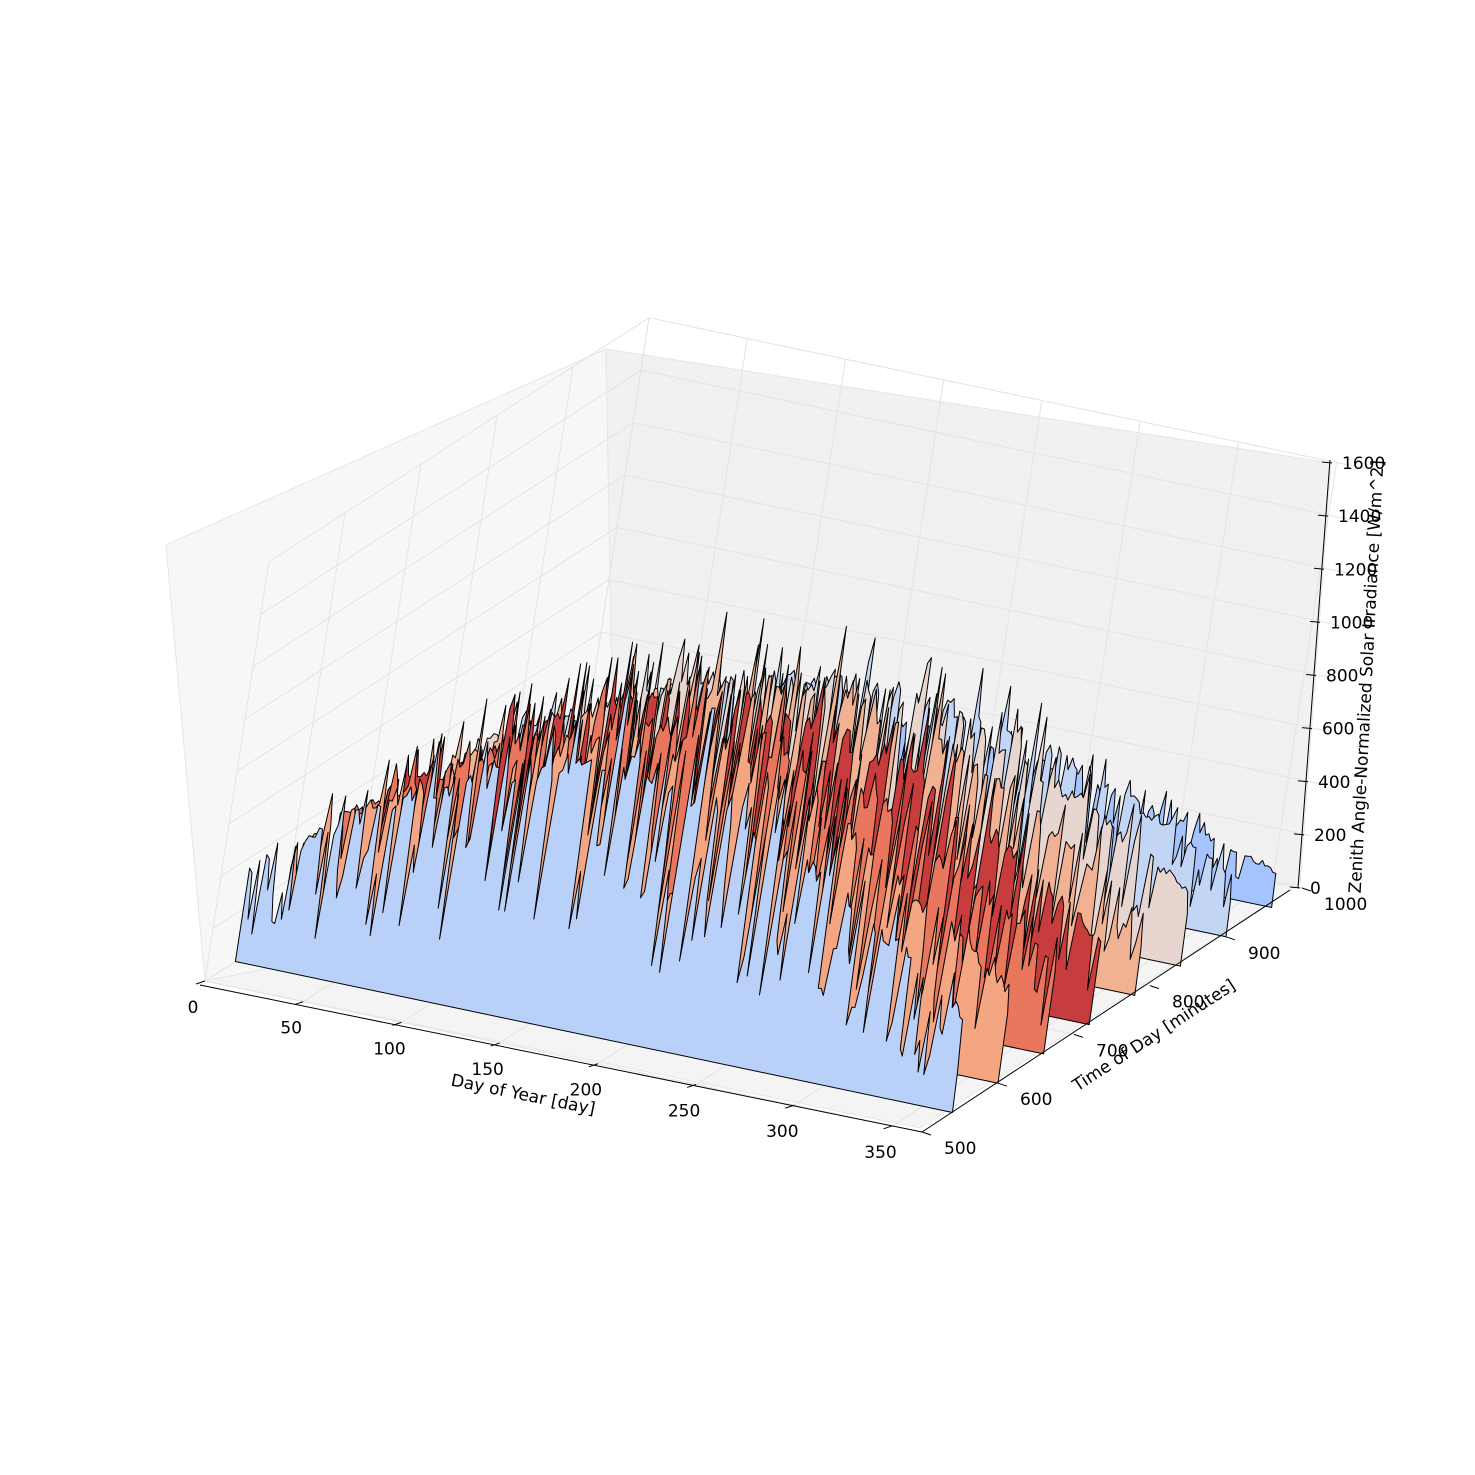 The image size is (1475, 1475). I want to click on z-tick-label: 0, so click(1315, 889).